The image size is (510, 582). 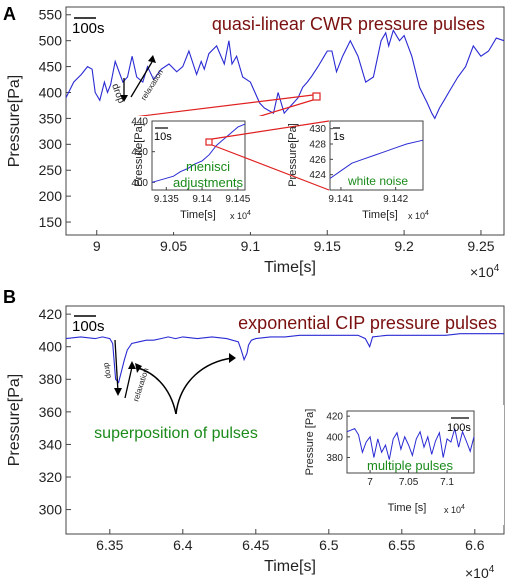 I want to click on inset-b-data-line, so click(x=410, y=443).